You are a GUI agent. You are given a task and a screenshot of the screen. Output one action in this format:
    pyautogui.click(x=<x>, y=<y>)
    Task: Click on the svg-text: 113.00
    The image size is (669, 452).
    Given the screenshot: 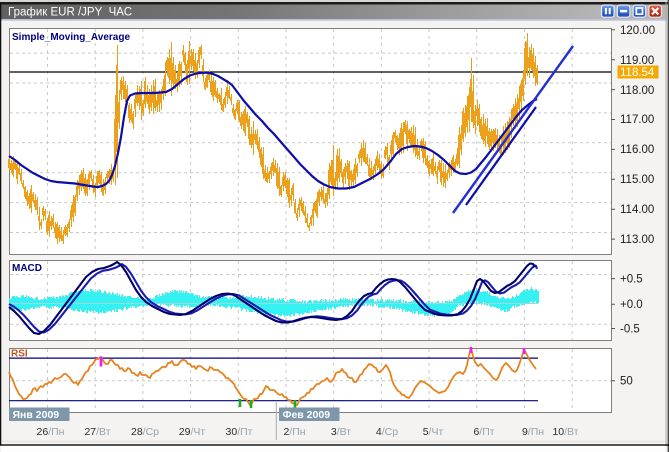 What is the action you would take?
    pyautogui.click(x=637, y=240)
    